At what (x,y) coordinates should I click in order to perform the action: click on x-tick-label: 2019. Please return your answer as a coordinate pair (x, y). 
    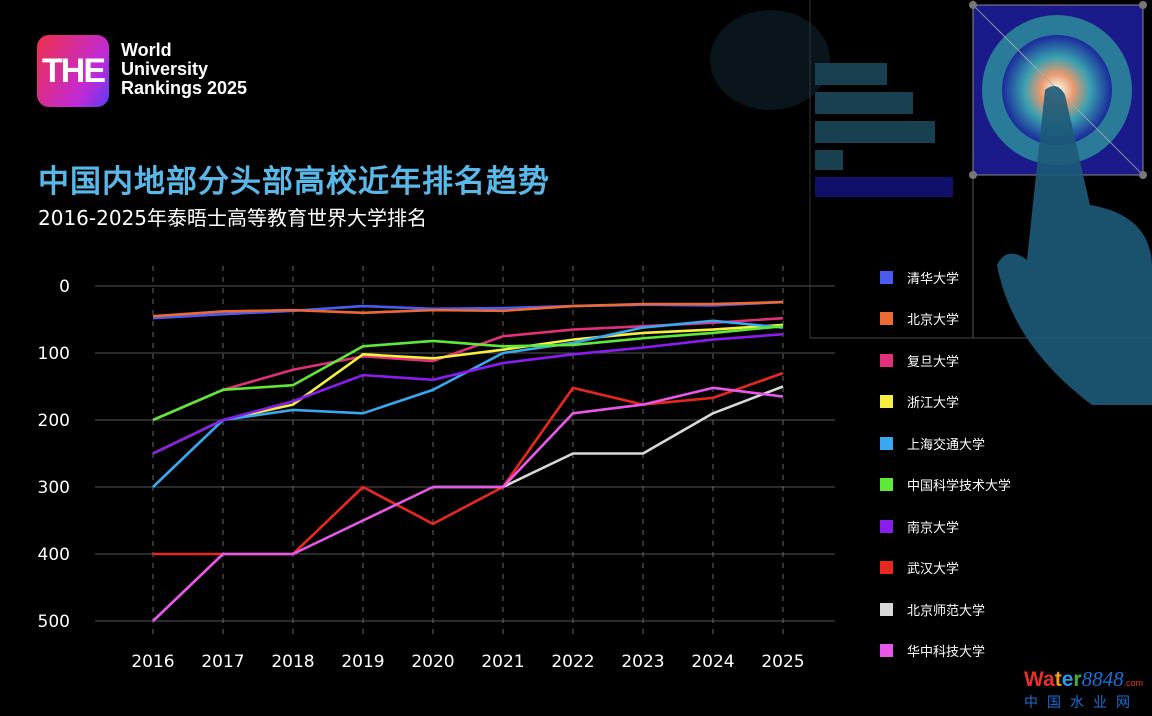
    Looking at the image, I should click on (362, 662).